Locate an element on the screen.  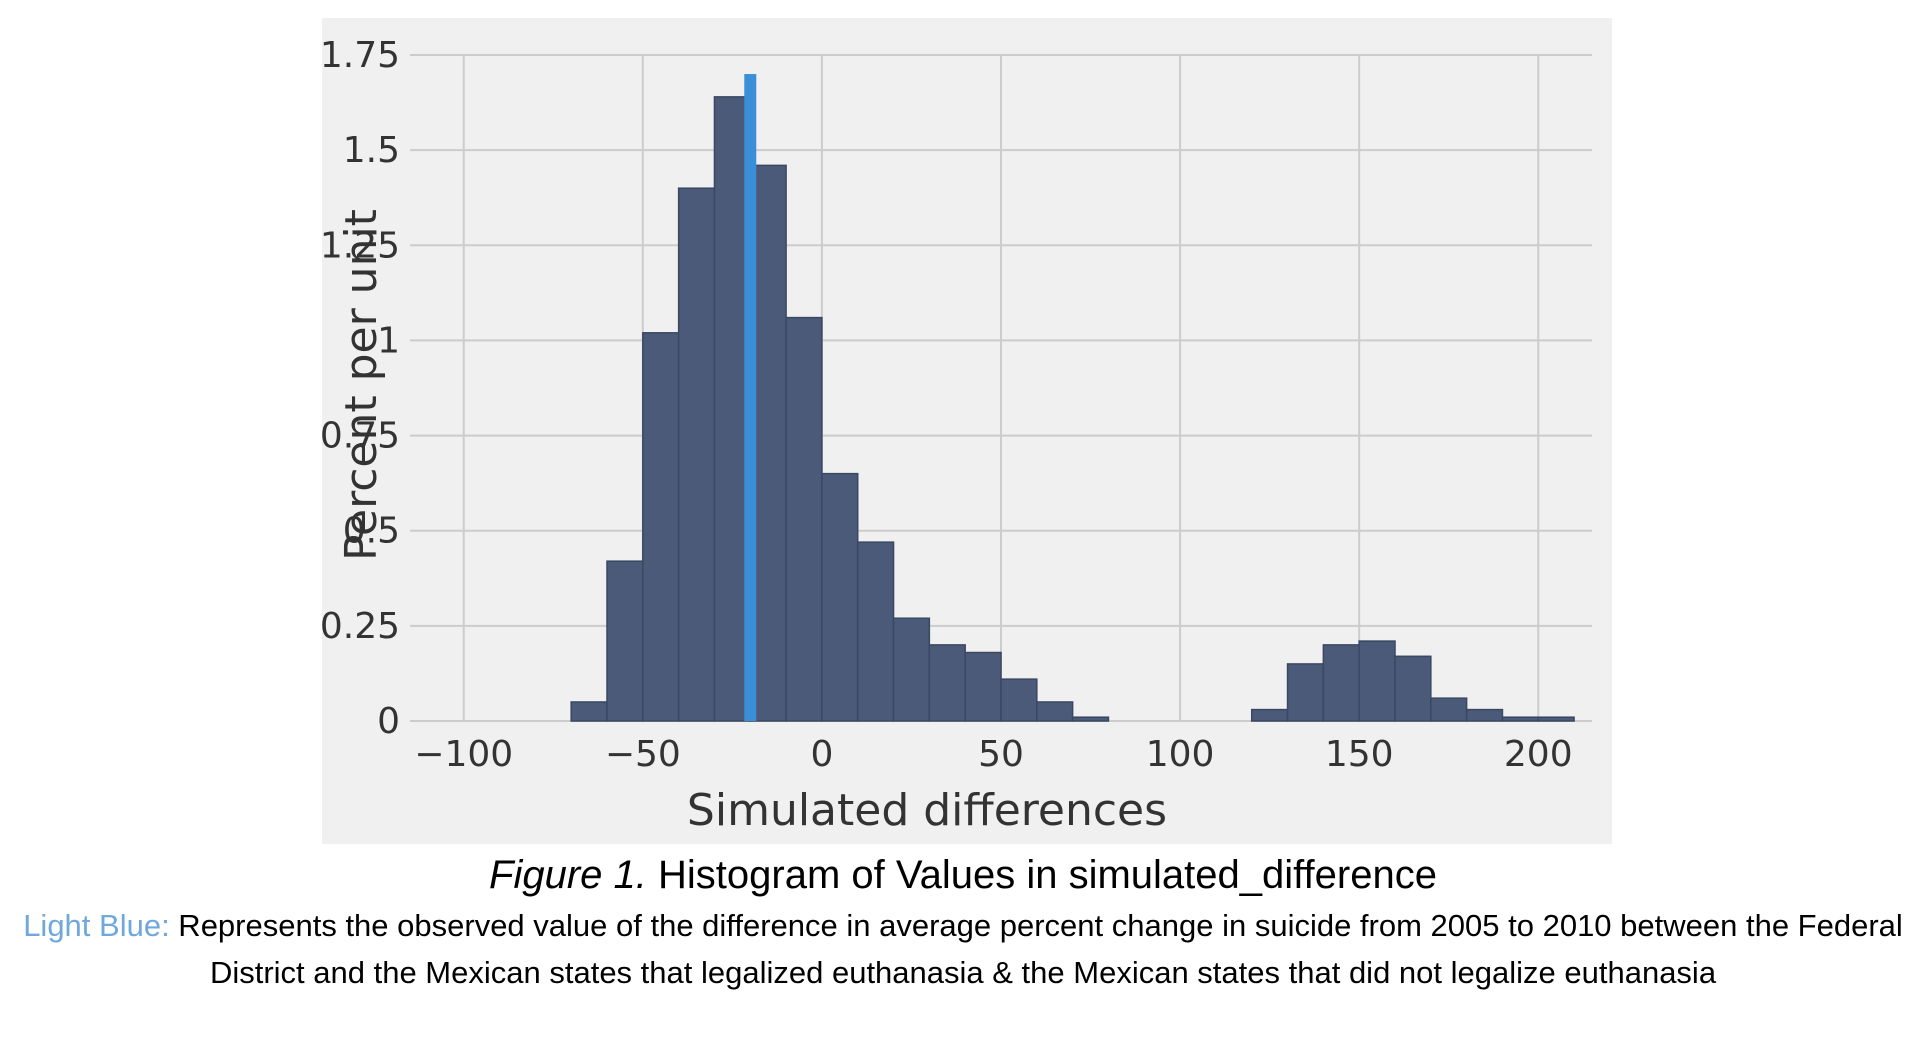
y-tick-label: 0 is located at coordinates (388, 721).